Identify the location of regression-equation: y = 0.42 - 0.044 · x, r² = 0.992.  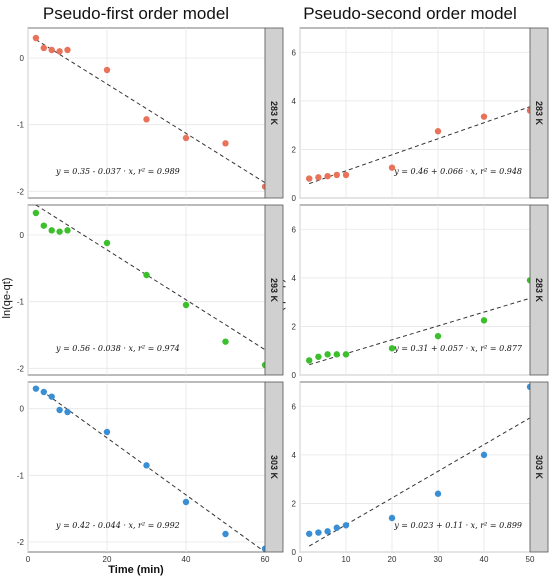
(117, 525).